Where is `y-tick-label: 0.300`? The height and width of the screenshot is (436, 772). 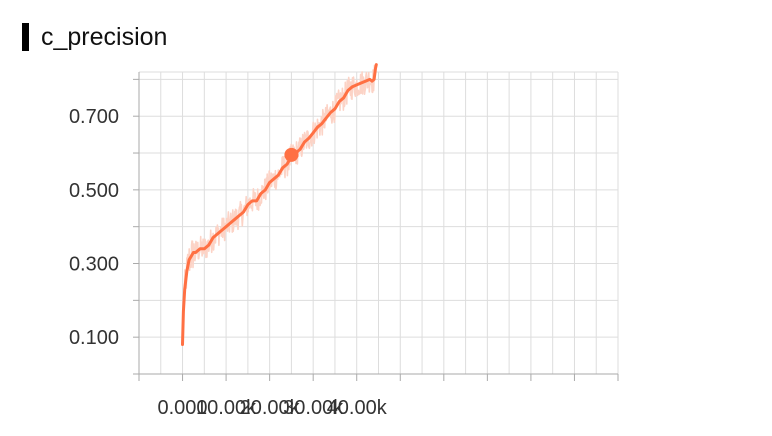
y-tick-label: 0.300 is located at coordinates (94, 265).